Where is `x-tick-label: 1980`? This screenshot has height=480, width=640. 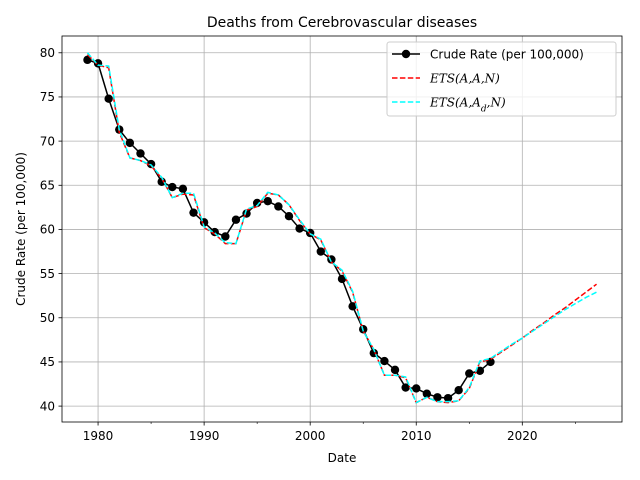 x-tick-label: 1980 is located at coordinates (98, 436).